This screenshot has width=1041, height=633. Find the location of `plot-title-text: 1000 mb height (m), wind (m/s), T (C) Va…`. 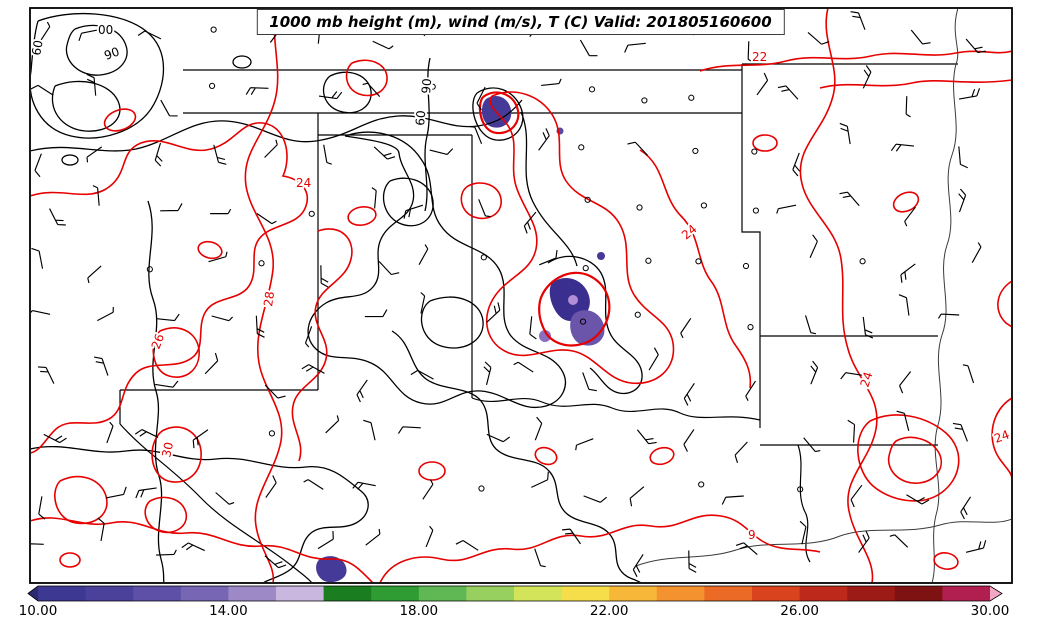

plot-title-text: 1000 mb height (m), wind (m/s), T (C) Va… is located at coordinates (520, 22).